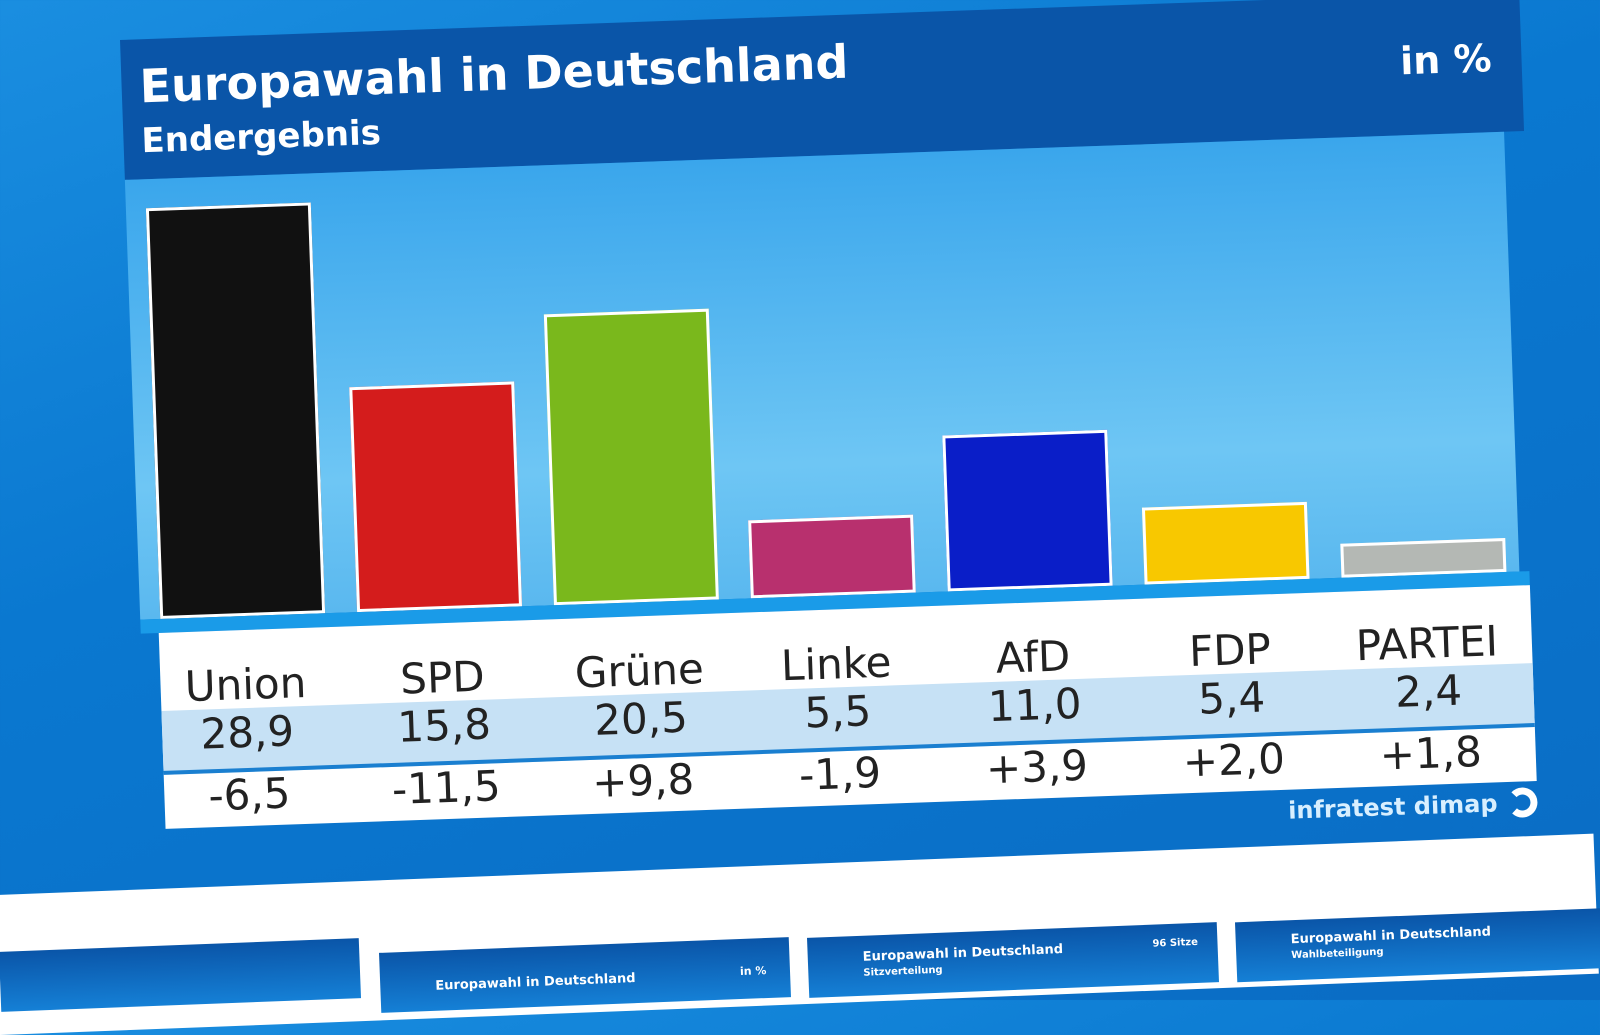 Image resolution: width=1600 pixels, height=1035 pixels. What do you see at coordinates (1430, 753) in the screenshot?
I see `change-label: +1,8` at bounding box center [1430, 753].